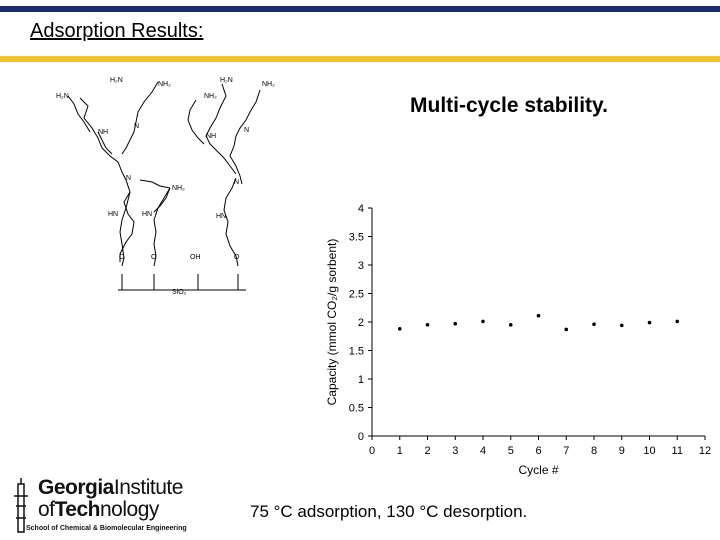  What do you see at coordinates (356, 238) in the screenshot?
I see `y-tick-label: 3.5` at bounding box center [356, 238].